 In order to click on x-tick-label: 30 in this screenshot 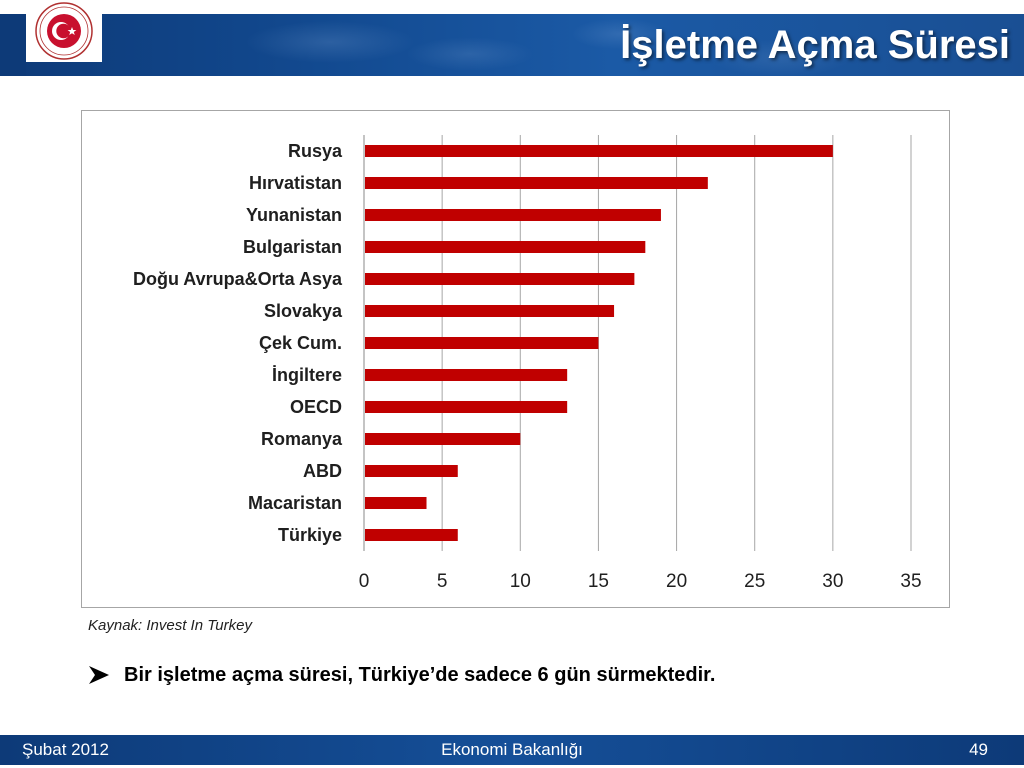, I will do `click(832, 581)`.